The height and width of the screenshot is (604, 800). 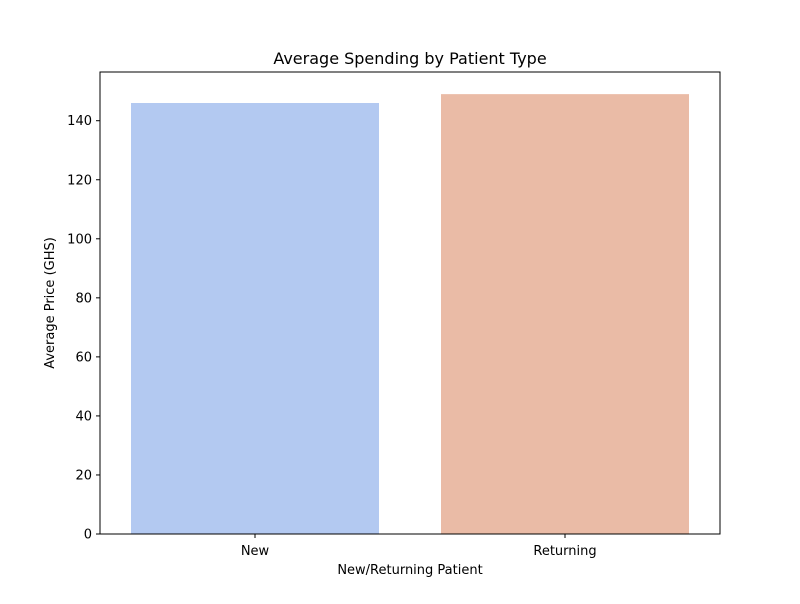 What do you see at coordinates (88, 535) in the screenshot?
I see `y-tick-label: 0` at bounding box center [88, 535].